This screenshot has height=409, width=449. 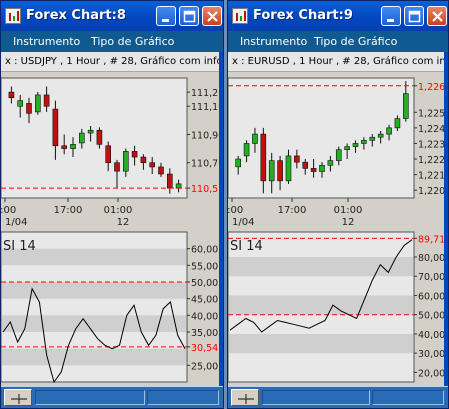 I want to click on menu-bar: Instrumento Tipo de Gráfico, so click(x=338, y=41).